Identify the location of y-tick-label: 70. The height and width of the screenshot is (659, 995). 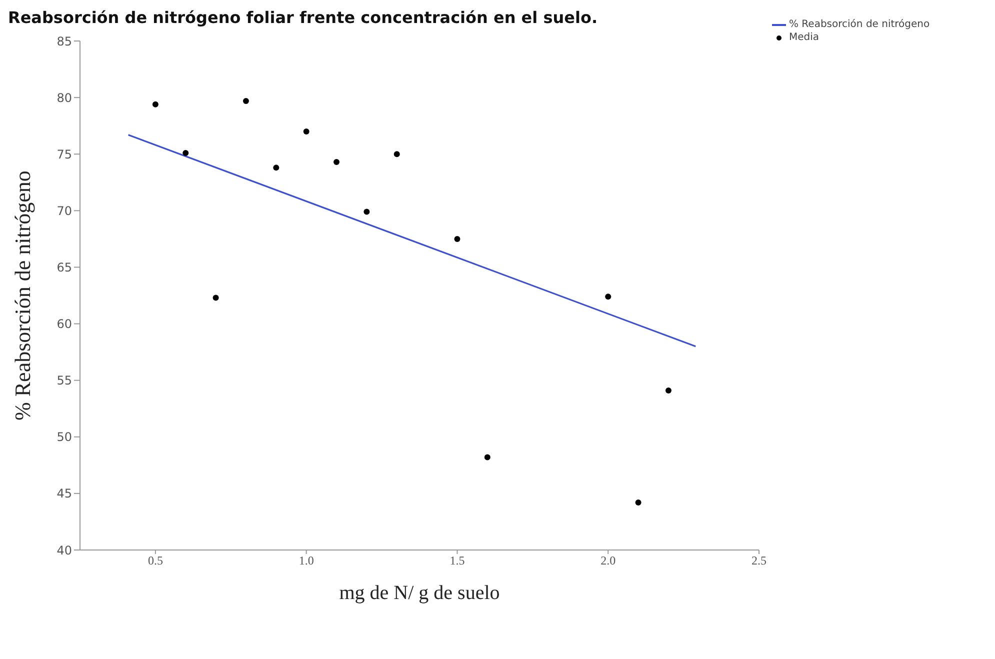
(64, 211).